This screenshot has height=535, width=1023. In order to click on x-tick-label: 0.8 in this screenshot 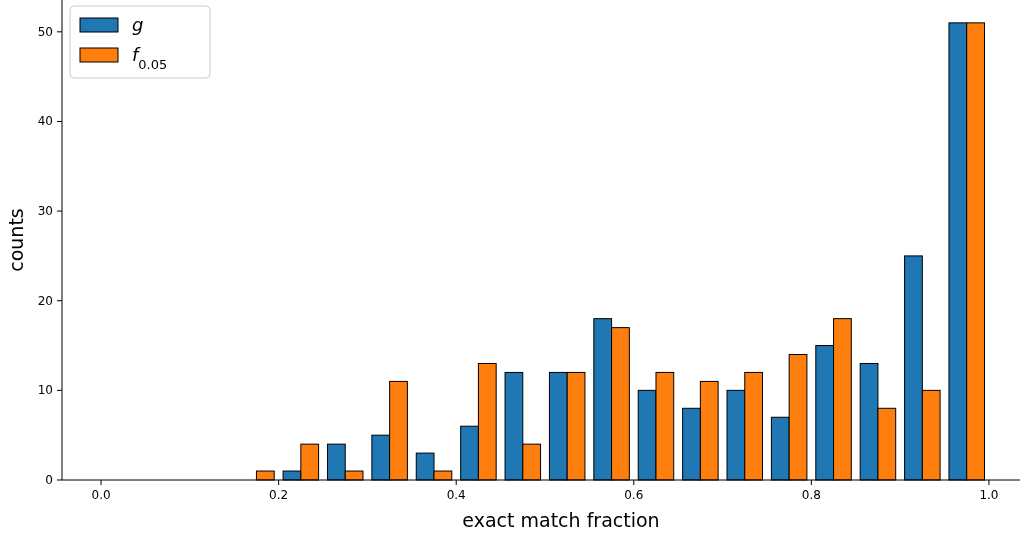, I will do `click(811, 495)`.